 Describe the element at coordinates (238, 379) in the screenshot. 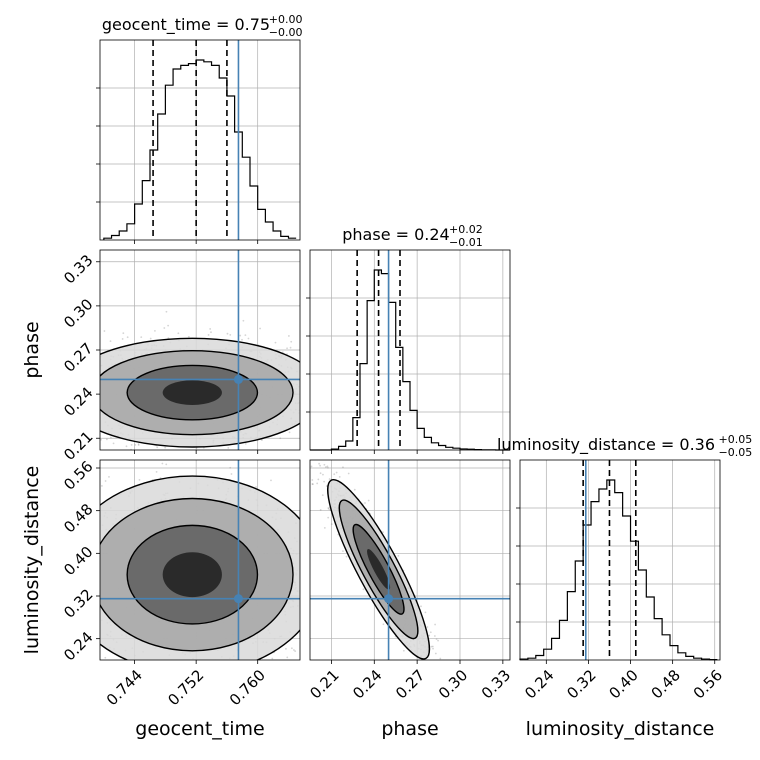

I see `truth-marker` at that location.